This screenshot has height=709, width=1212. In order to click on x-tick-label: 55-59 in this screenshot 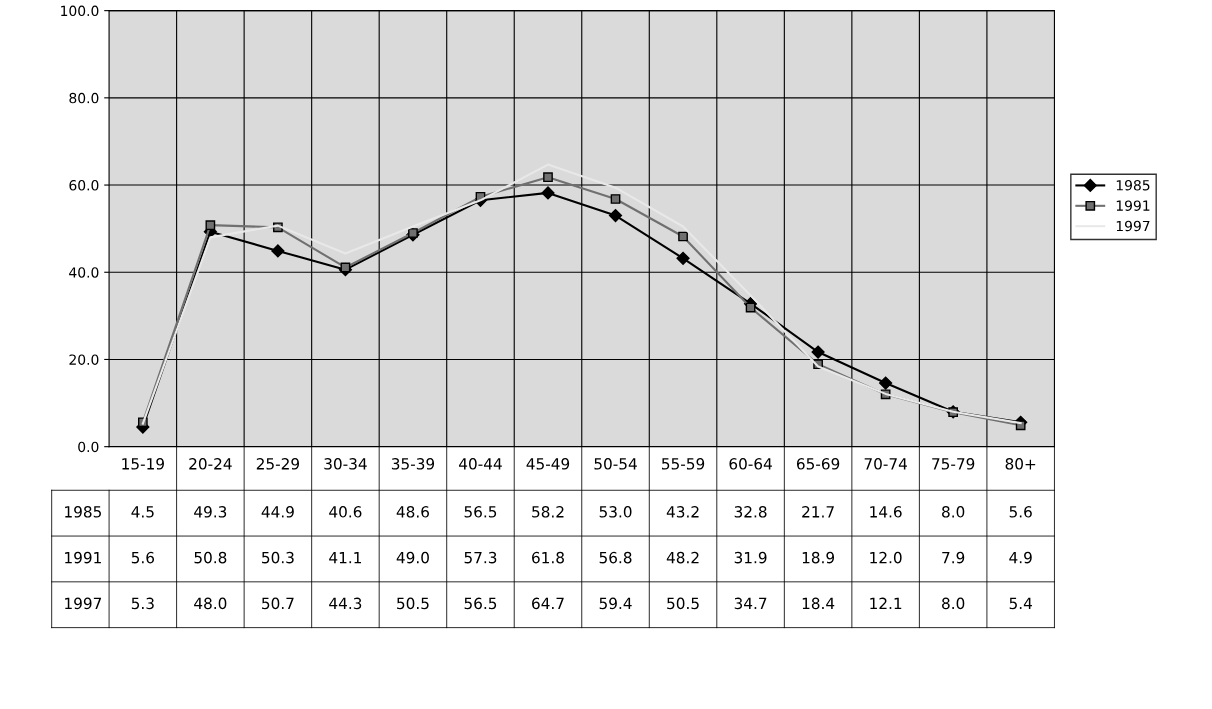, I will do `click(683, 464)`.